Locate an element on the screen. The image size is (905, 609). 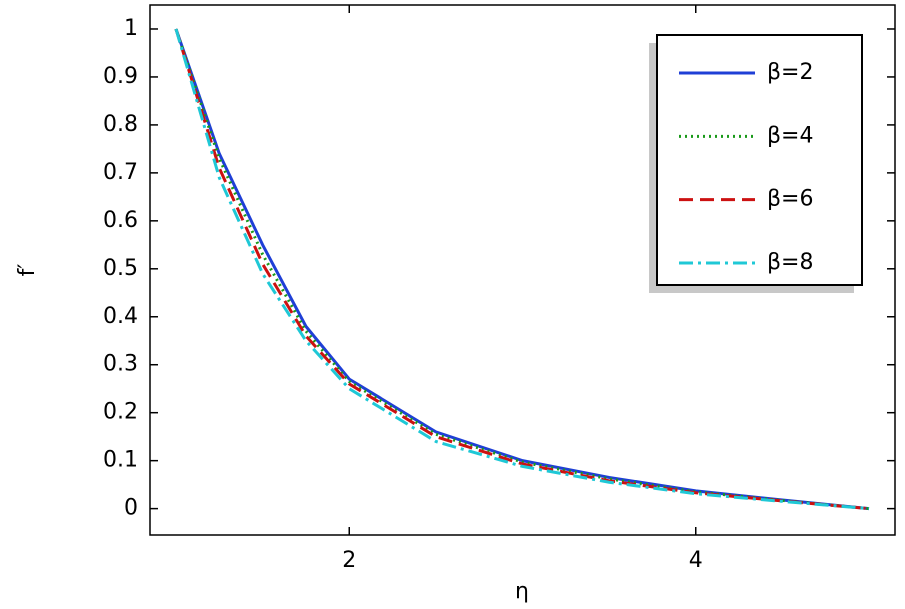
legend-label: β=2 is located at coordinates (790, 72).